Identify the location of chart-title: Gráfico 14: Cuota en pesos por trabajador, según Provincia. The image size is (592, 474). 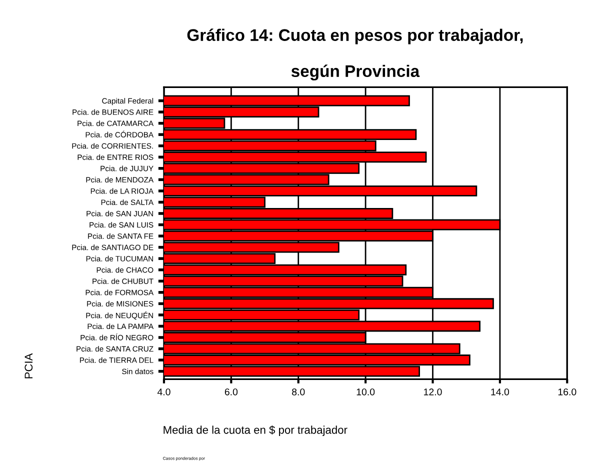
(355, 54).